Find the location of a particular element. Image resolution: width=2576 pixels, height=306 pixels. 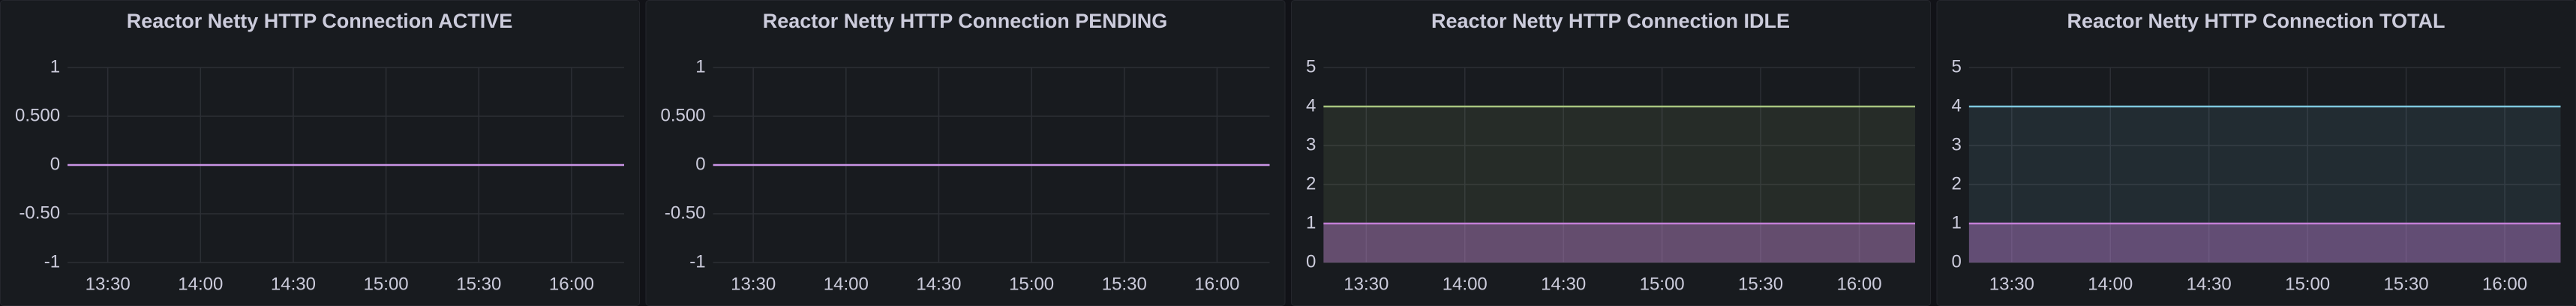

panel-title: Reactor Netty HTTP Connection ACTIVE is located at coordinates (320, 21).